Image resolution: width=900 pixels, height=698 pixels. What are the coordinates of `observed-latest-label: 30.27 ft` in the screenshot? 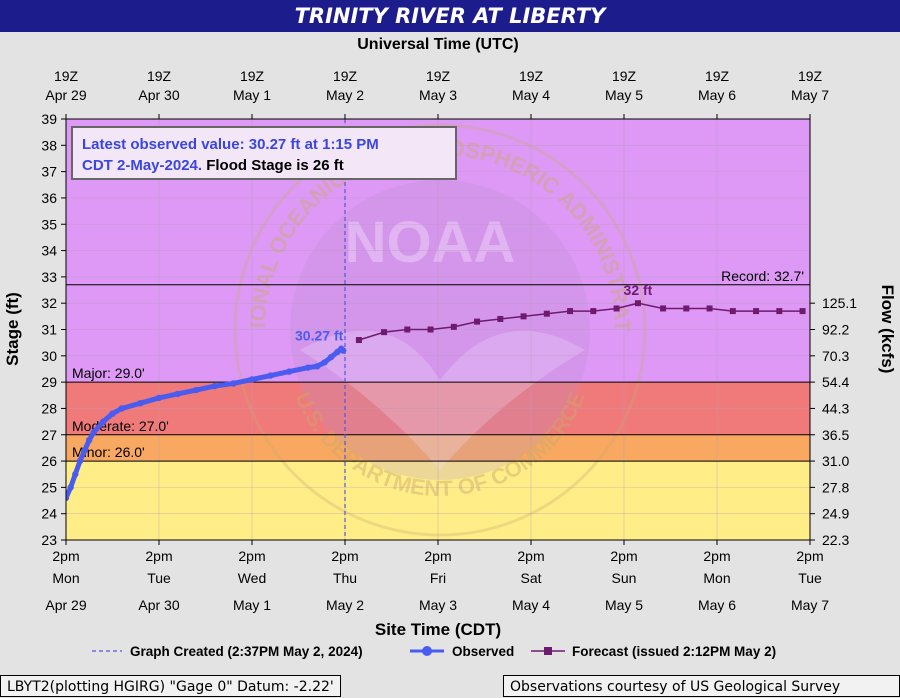 It's located at (319, 336).